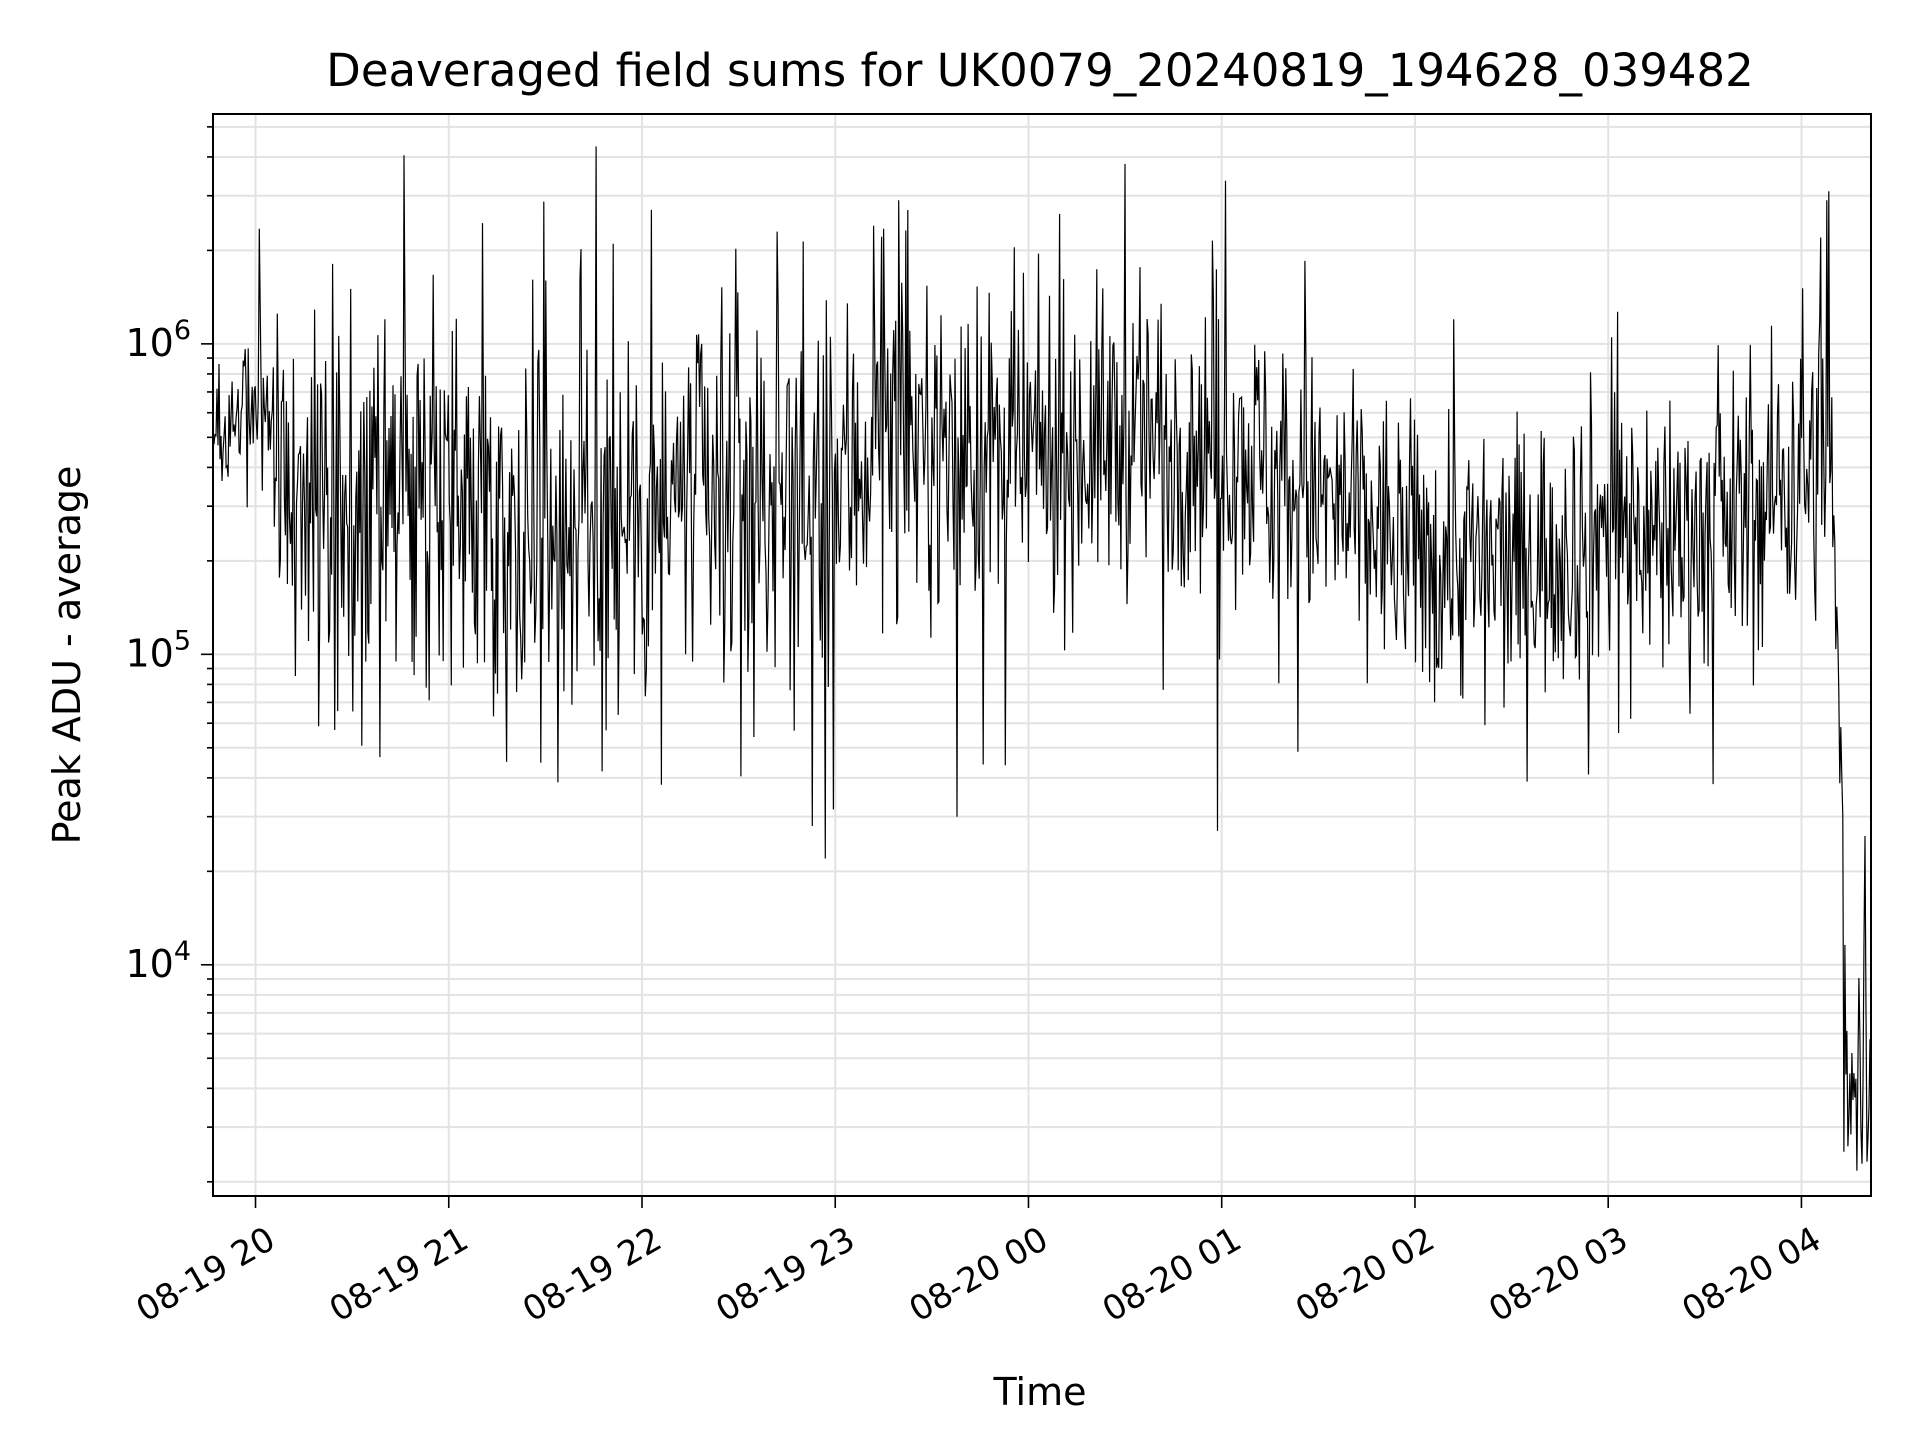 Image resolution: width=1920 pixels, height=1440 pixels. Describe the element at coordinates (1558, 1274) in the screenshot. I see `x-tick-label: 08-20 03` at that location.